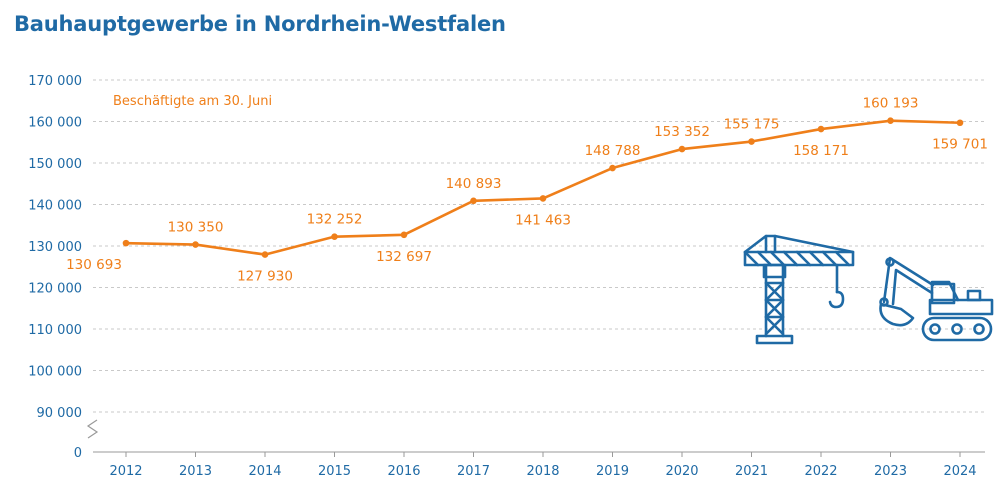 This screenshot has width=999, height=488. Describe the element at coordinates (473, 471) in the screenshot. I see `x-tick-label: 2017` at that location.